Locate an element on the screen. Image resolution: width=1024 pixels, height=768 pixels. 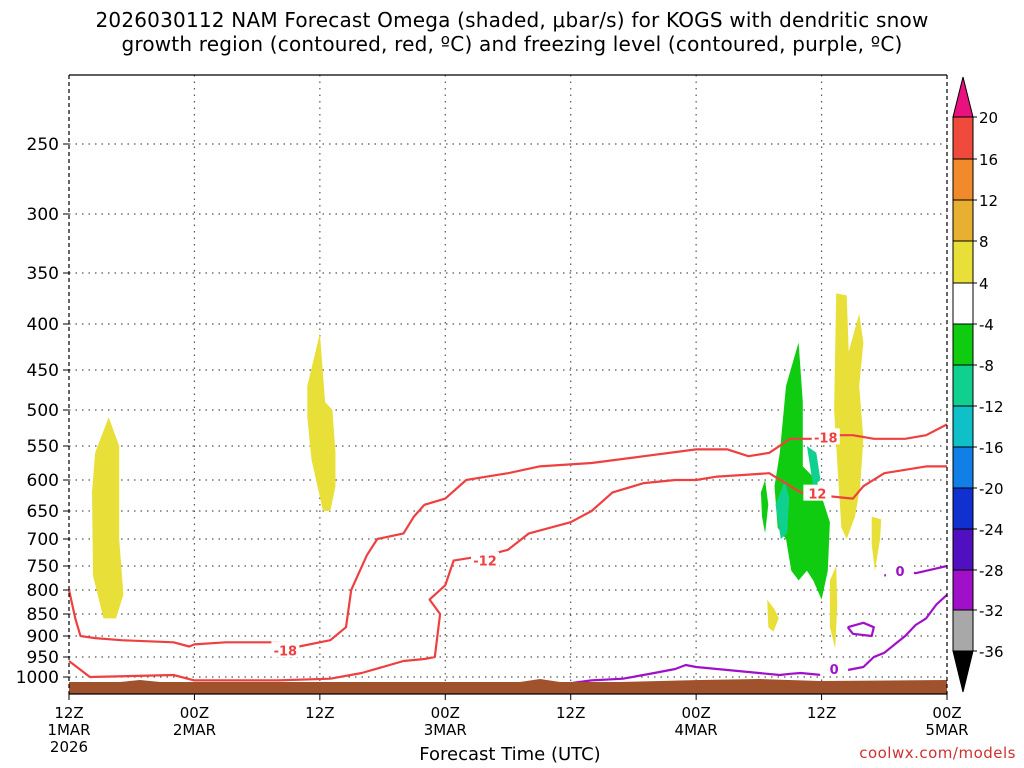
shaded-region-ascent-low is located at coordinates (773, 615).